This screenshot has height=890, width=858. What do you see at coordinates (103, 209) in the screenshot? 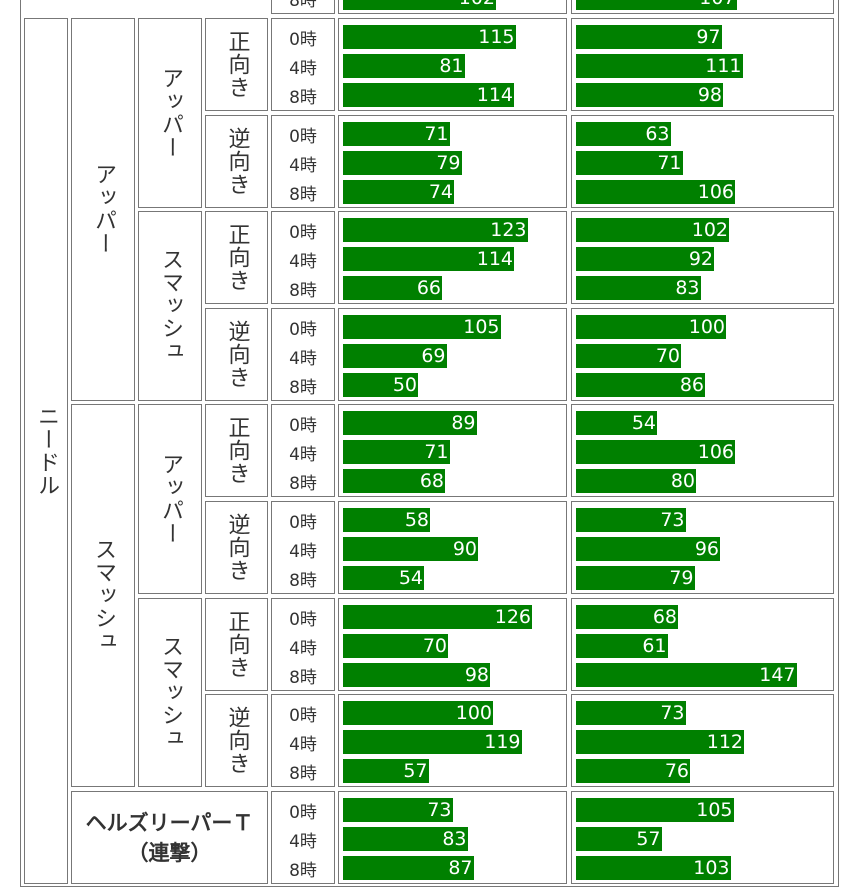
I see `subgroup-label: アッパー` at bounding box center [103, 209].